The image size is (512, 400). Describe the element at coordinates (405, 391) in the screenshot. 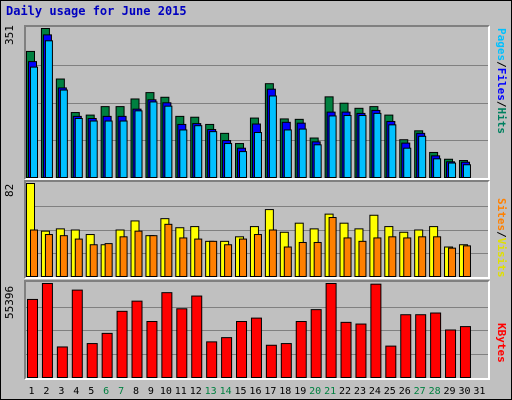

I see `x-tick-label: 26` at that location.